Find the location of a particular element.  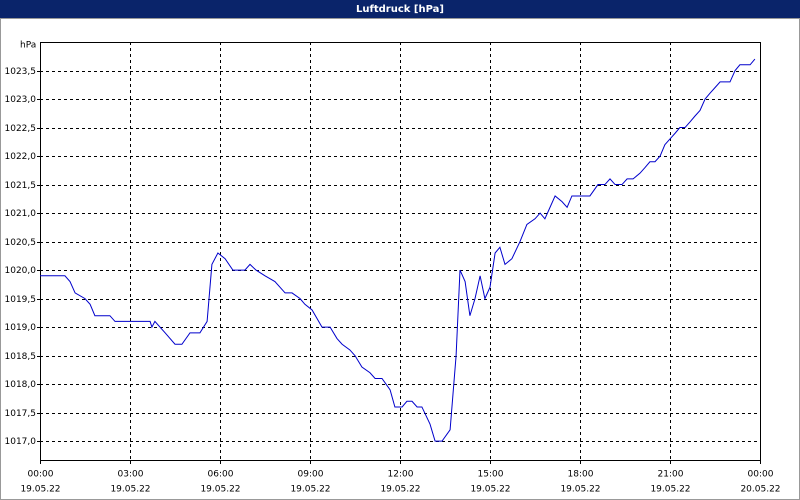

y-tick-label: 1023,5 is located at coordinates (21, 72).